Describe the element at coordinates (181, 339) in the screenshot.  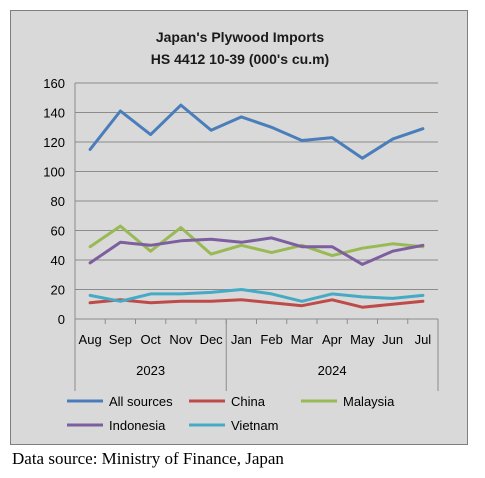
I see `x-tick-label: Nov` at that location.